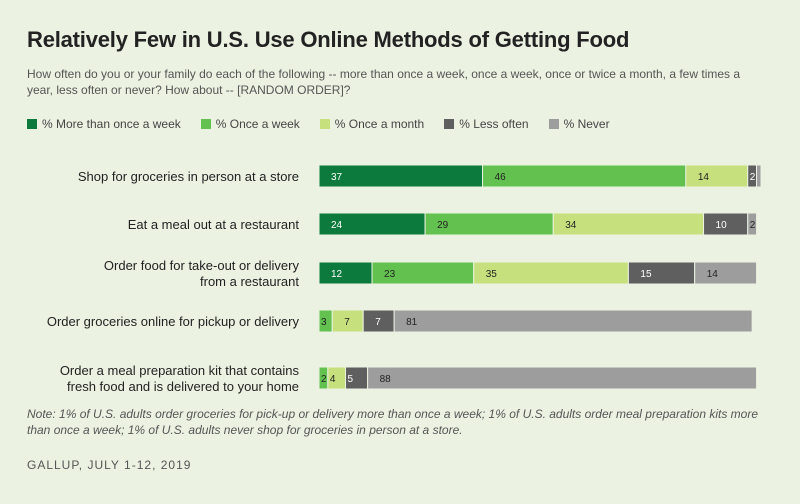 The image size is (800, 504). I want to click on bar-value-label: 12, so click(337, 274).